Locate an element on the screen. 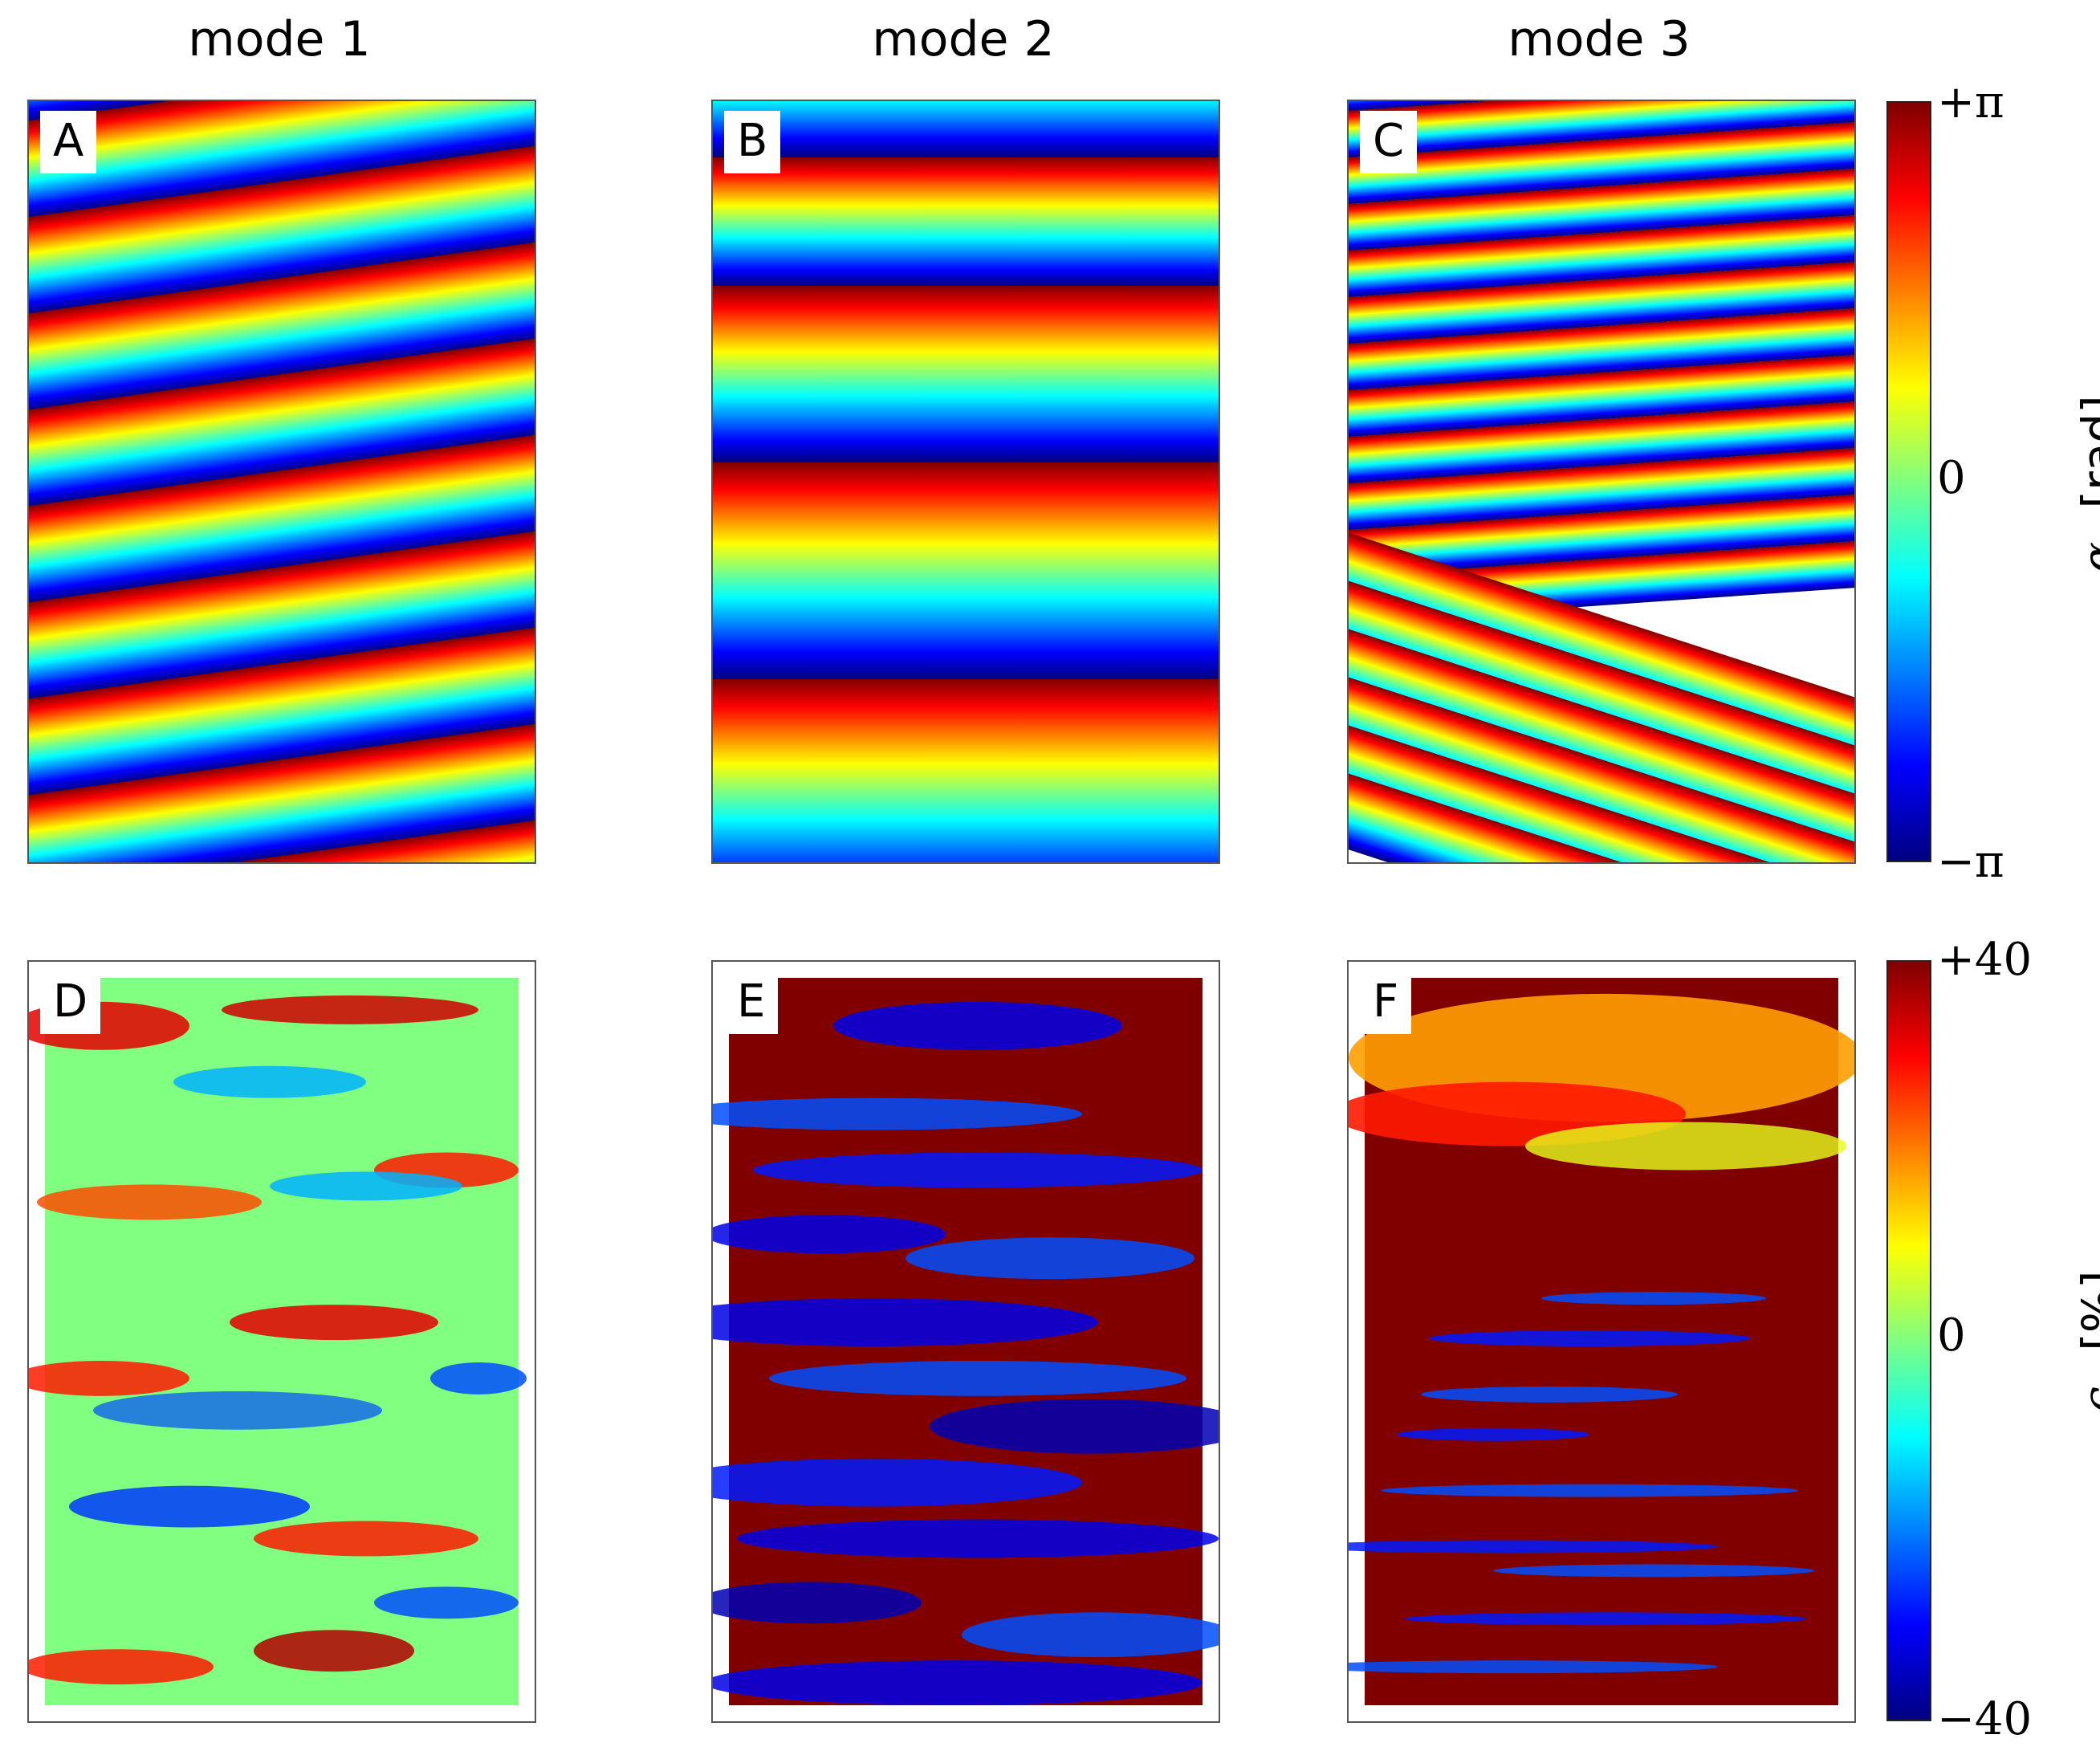 Image resolution: width=2100 pixels, height=1755 pixels. colorbar-top-subscript: x is located at coordinates (2098, 532).